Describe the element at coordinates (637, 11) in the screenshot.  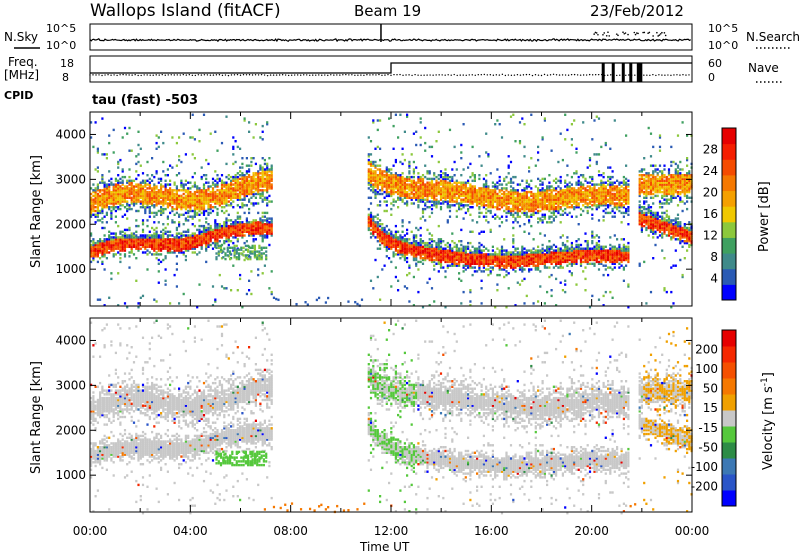
I see `date-title: 23/Feb/2012` at that location.